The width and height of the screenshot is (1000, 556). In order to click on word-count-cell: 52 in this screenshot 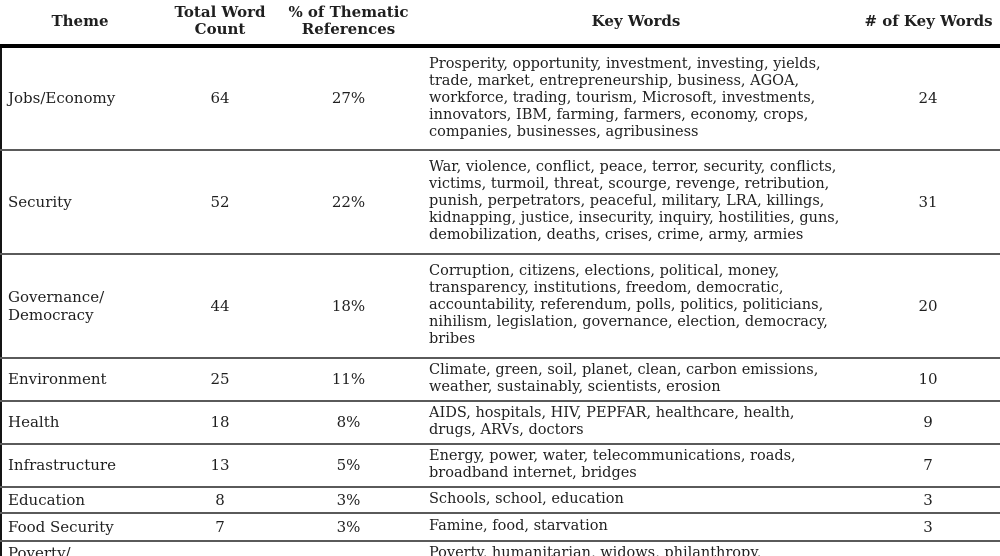, I will do `click(220, 202)`.